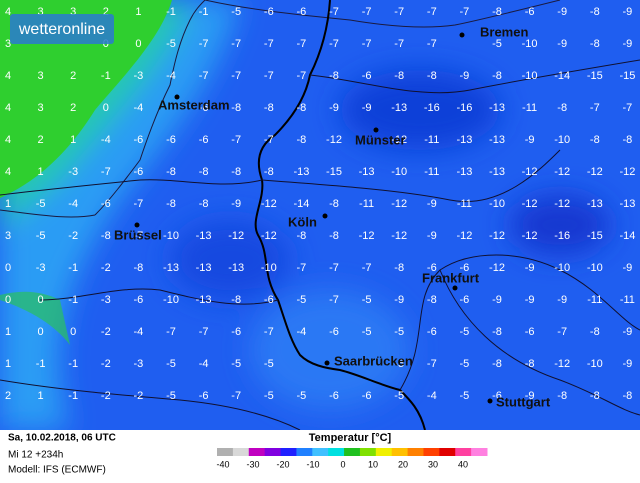 The image size is (640, 483). I want to click on city-label: Bremen, so click(504, 31).